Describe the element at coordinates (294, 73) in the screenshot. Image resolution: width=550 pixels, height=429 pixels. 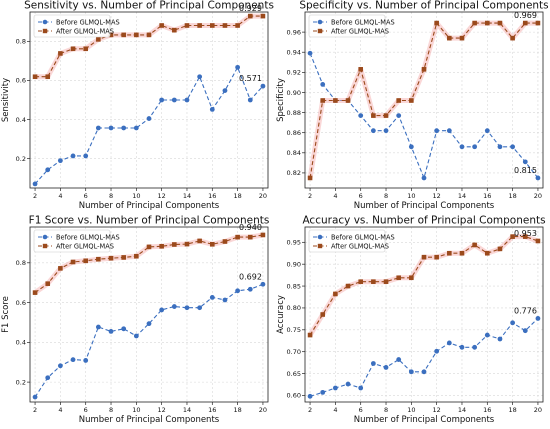
I see `y-tick-label: 0.92` at that location.